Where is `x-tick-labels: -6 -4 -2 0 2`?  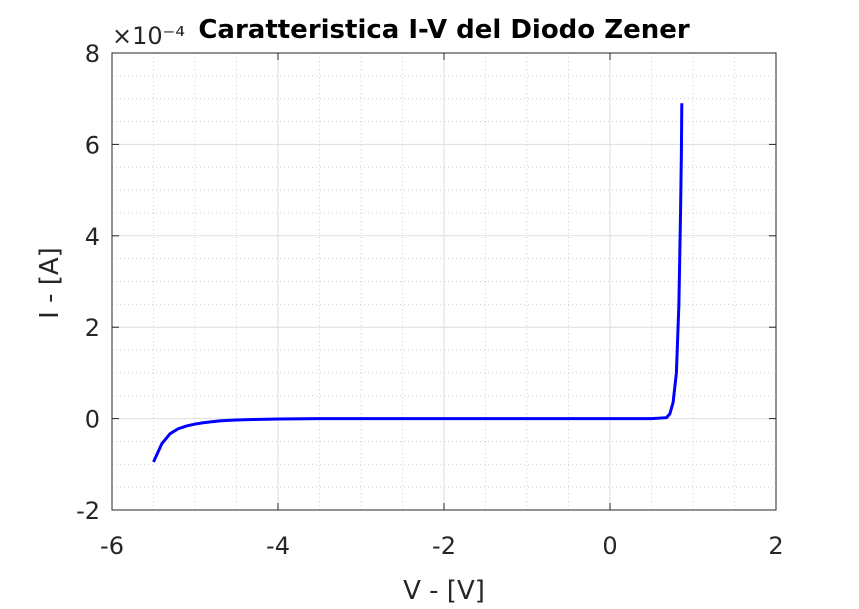
x-tick-labels: -6 -4 -2 0 2 is located at coordinates (442, 546).